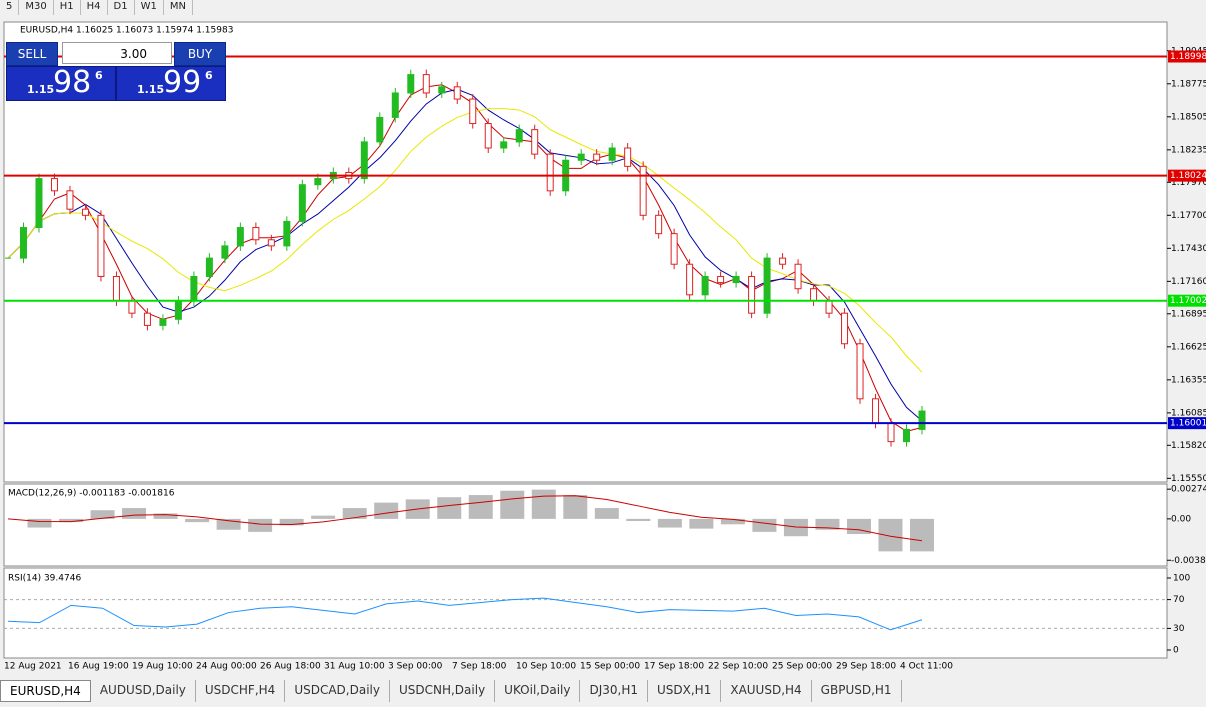 The image size is (1206, 707). Describe the element at coordinates (121, 7) in the screenshot. I see `timeframe-button: D1` at that location.